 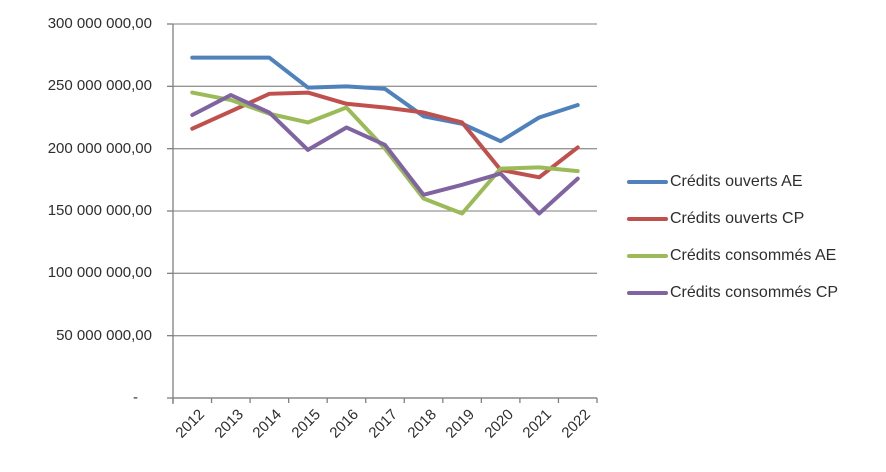 I want to click on y-tick-label: 100 000 000,00, so click(x=99, y=273).